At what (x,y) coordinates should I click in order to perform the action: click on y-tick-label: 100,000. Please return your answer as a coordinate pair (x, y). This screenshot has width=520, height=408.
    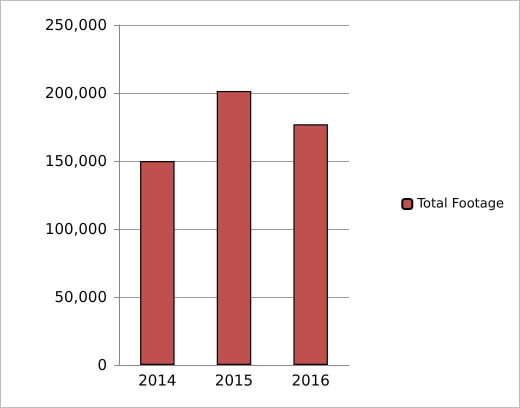
    Looking at the image, I should click on (75, 229).